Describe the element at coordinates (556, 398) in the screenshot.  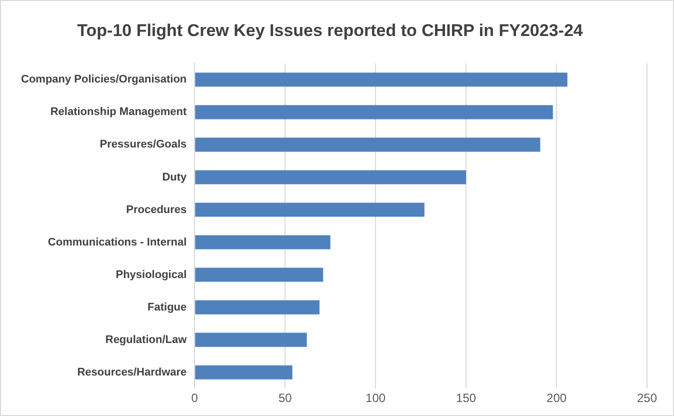
I see `x-tick-label: 200` at that location.